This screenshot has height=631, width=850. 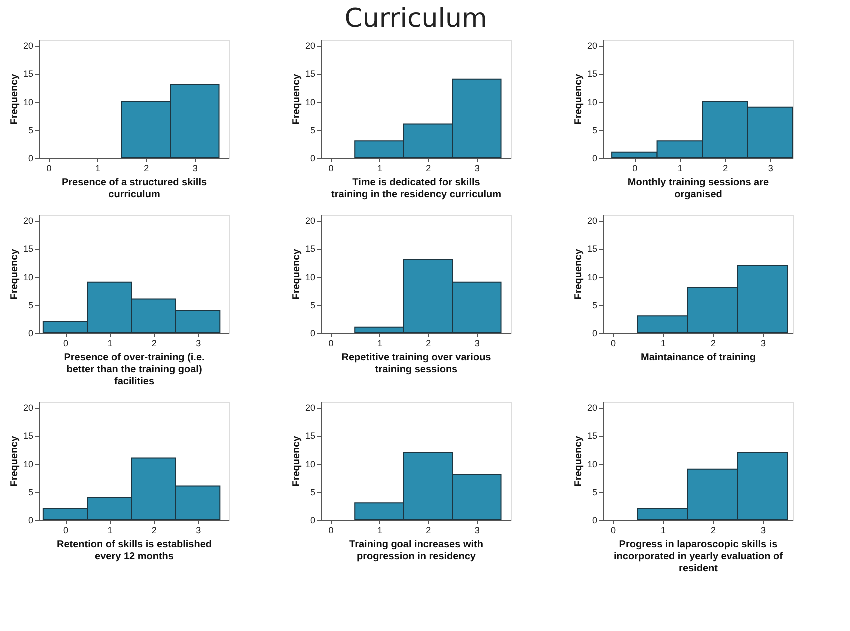 What do you see at coordinates (134, 551) in the screenshot?
I see `x-axis-title: Retention of skills is established every 12 months` at bounding box center [134, 551].